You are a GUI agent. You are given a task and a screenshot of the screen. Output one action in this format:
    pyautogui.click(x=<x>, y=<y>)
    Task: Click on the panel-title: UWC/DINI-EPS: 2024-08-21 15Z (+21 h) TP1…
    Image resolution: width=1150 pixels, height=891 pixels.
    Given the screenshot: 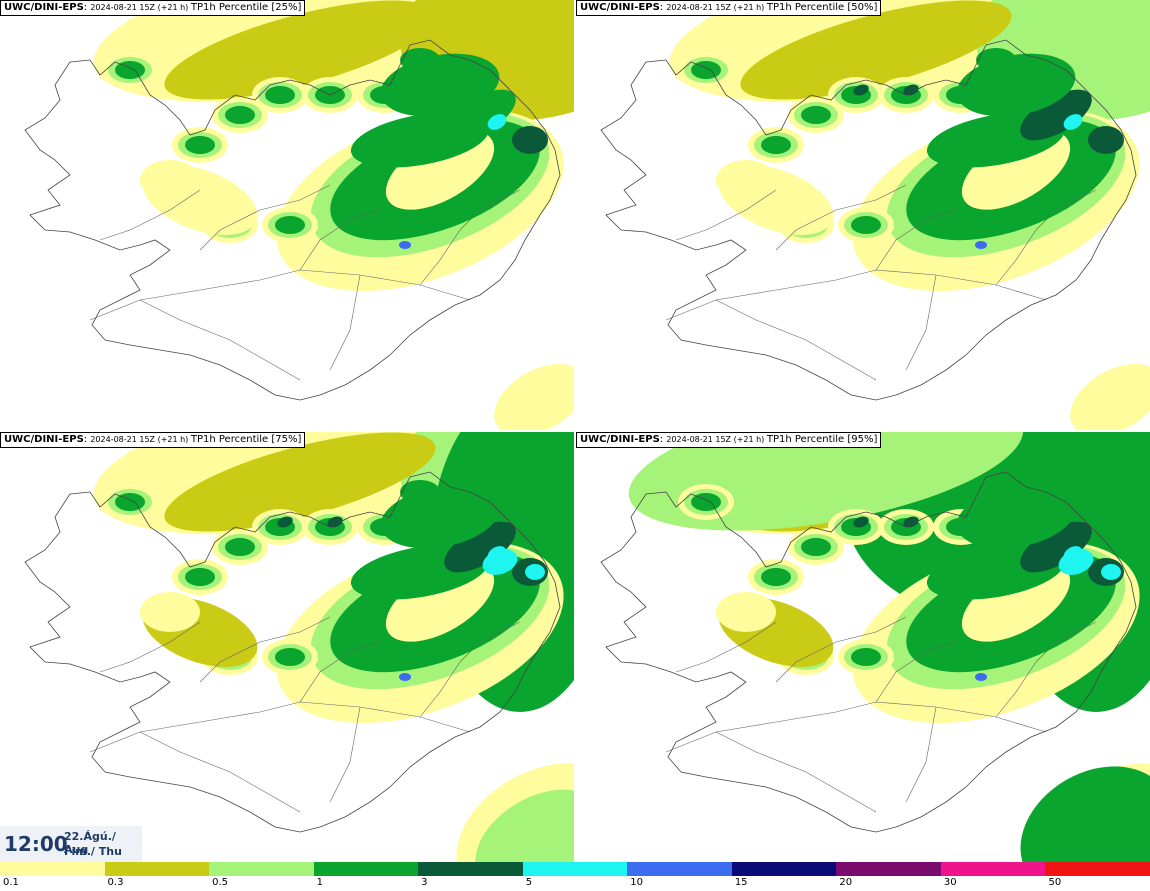 What is the action you would take?
    pyautogui.click(x=153, y=440)
    